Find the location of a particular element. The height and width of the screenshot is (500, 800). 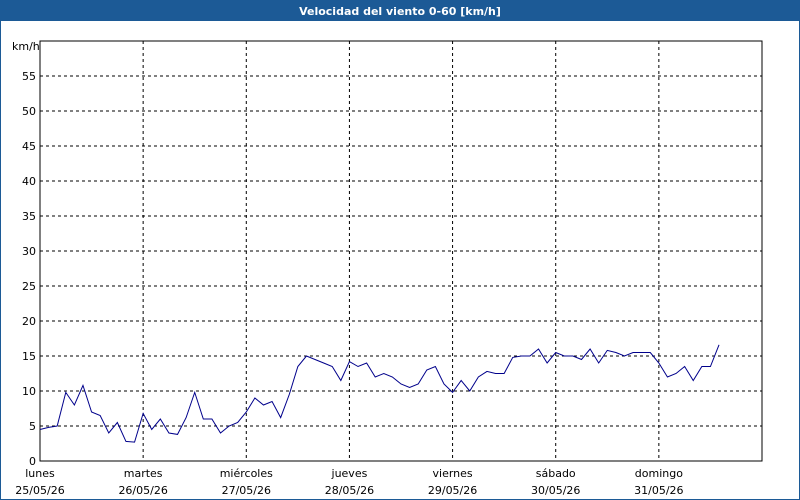

x-tick-label: miércoles is located at coordinates (246, 473).